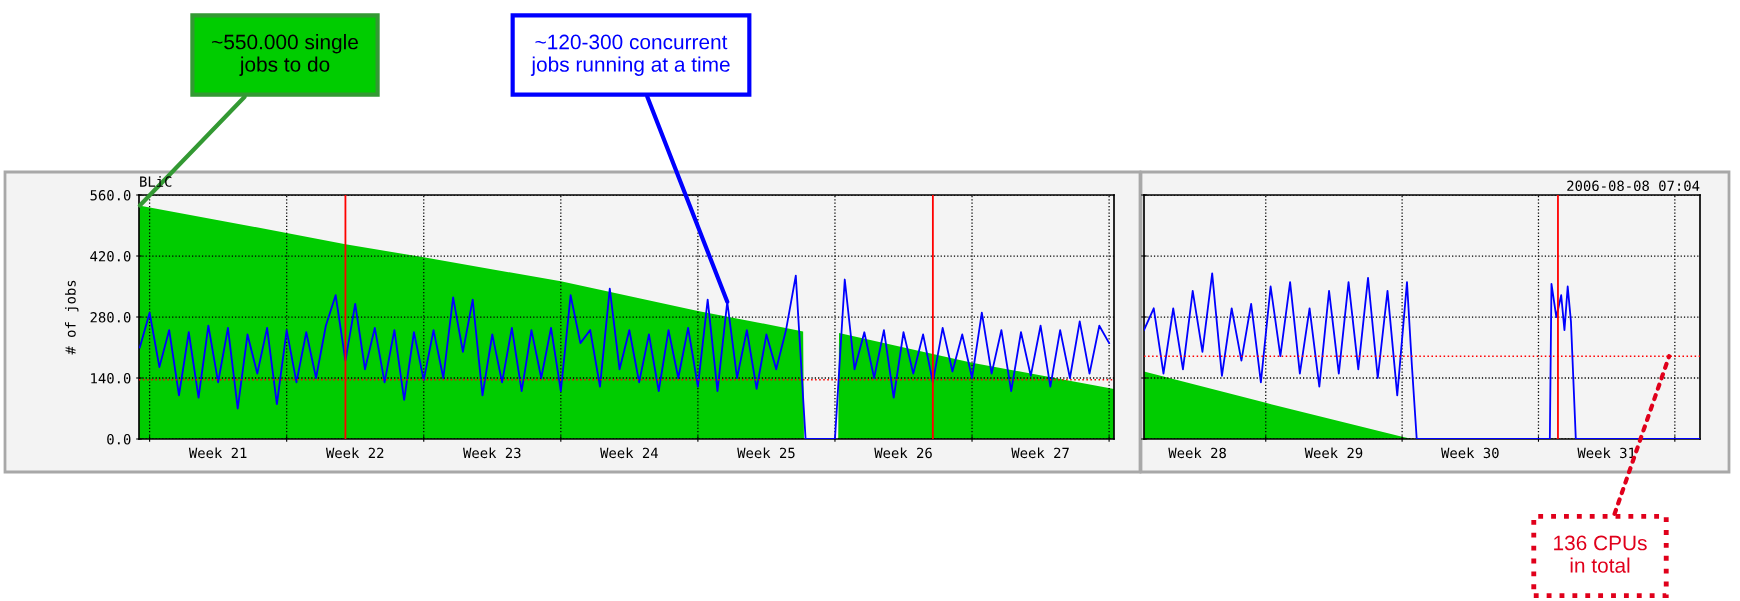  What do you see at coordinates (903, 453) in the screenshot?
I see `x-tick-label: Week 26` at bounding box center [903, 453].